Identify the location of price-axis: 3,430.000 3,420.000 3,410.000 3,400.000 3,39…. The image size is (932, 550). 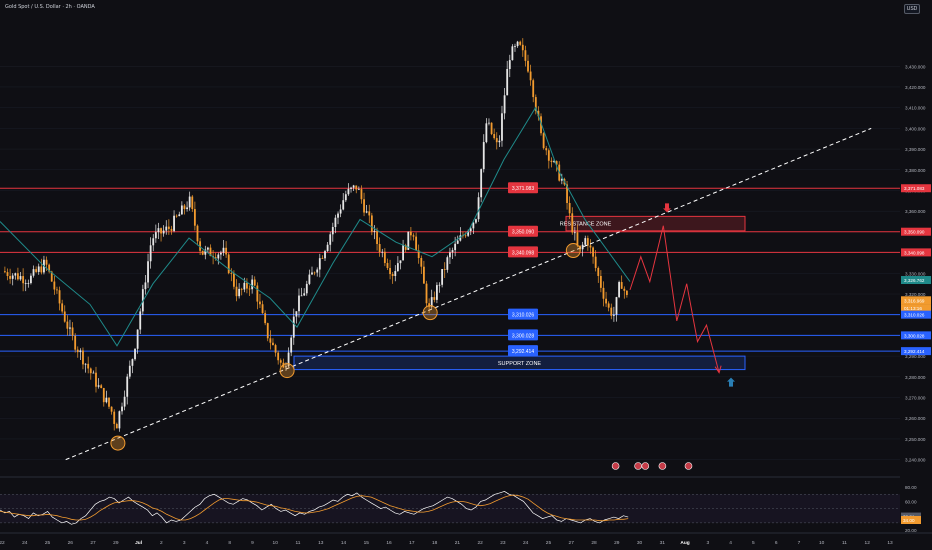
(916, 275).